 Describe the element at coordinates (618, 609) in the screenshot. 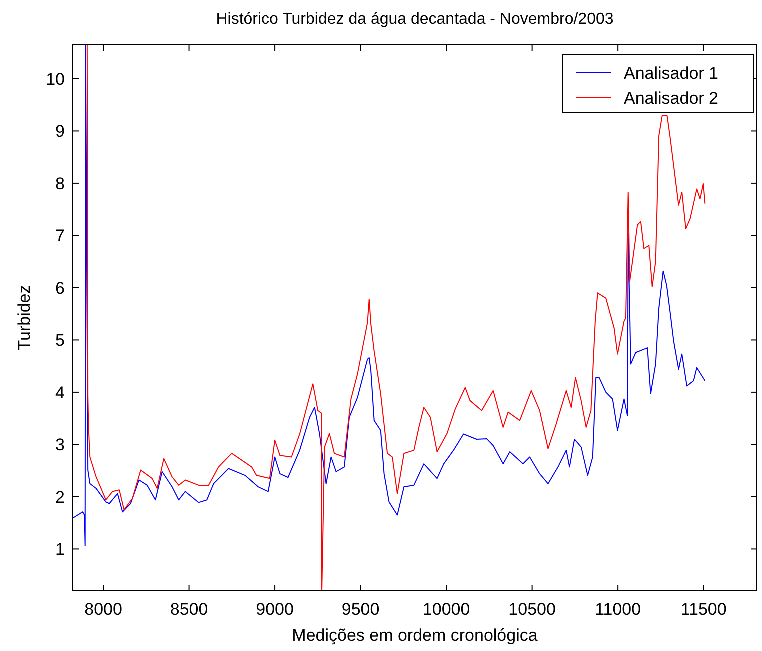

I see `x-tick-label: 11000` at that location.